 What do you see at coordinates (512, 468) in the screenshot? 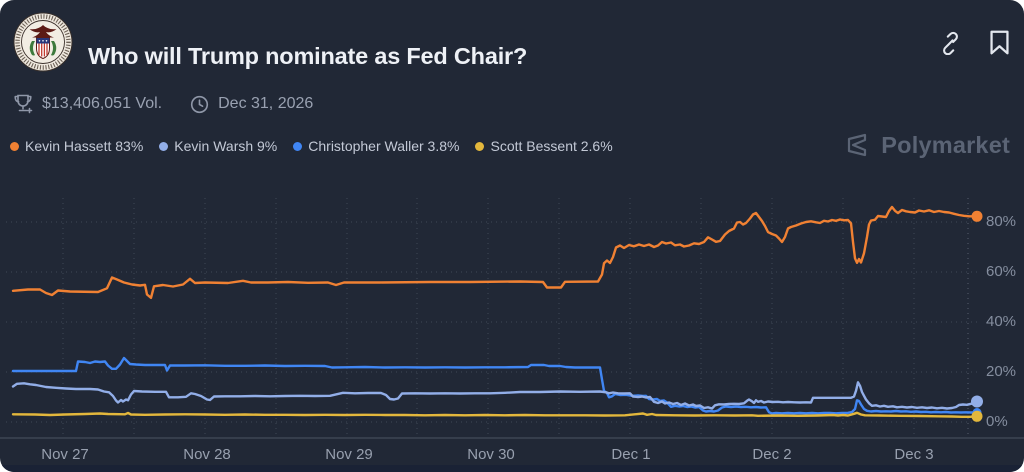
I see `bottom-panel-edge` at bounding box center [512, 468].